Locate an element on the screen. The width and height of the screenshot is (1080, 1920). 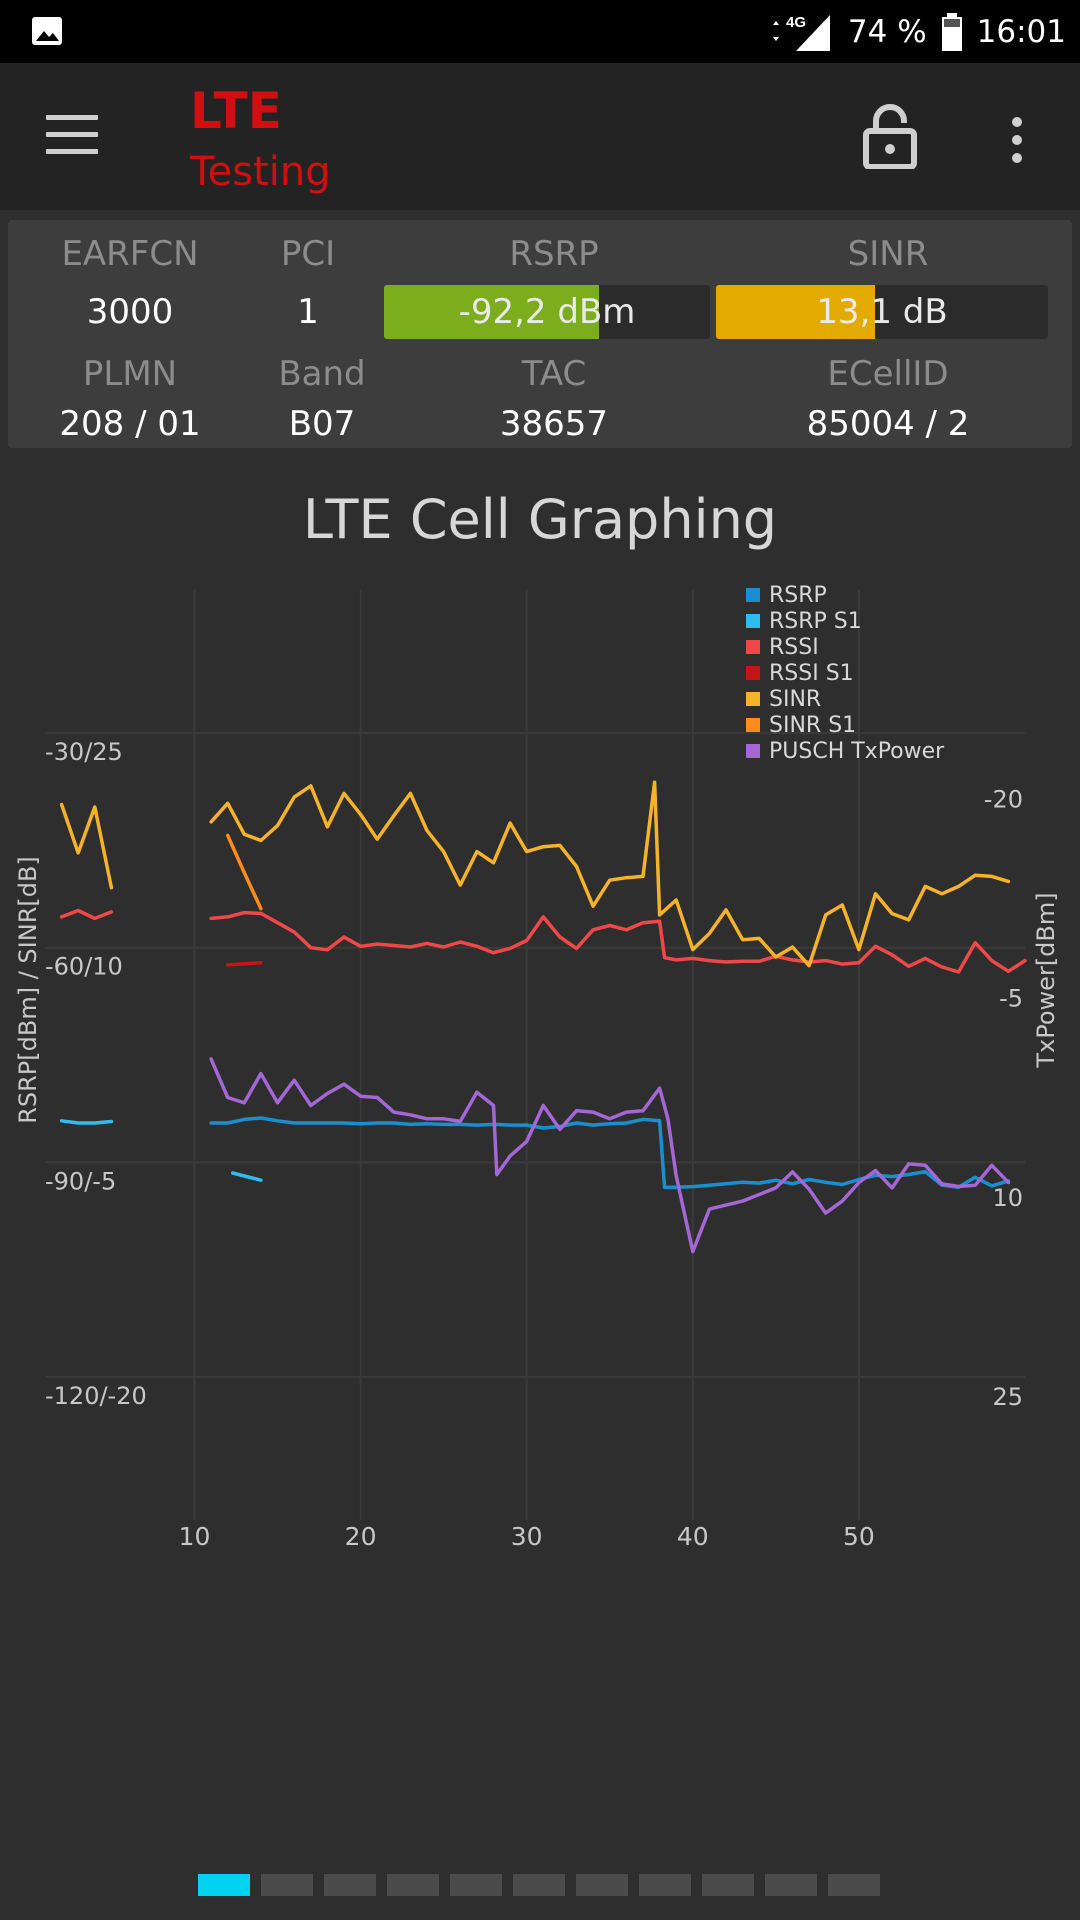
x-tick-label: 30 is located at coordinates (527, 1536).